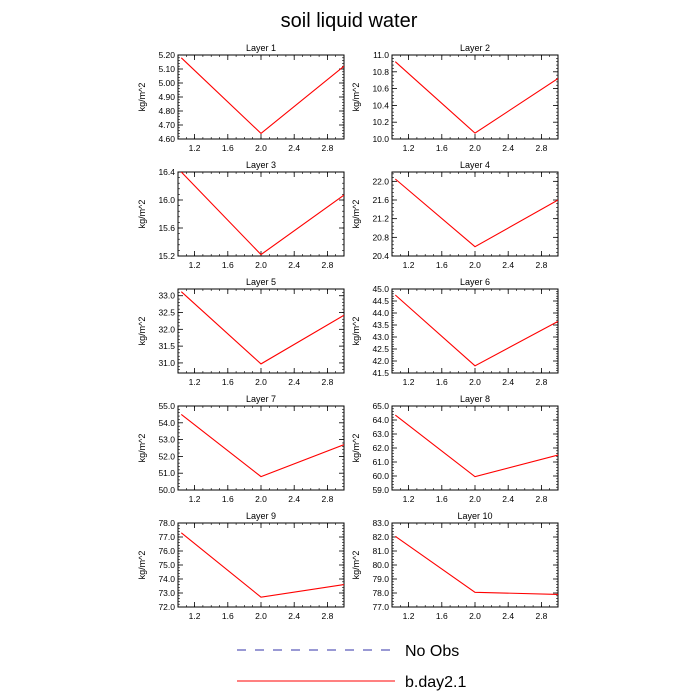 This screenshot has width=700, height=700. I want to click on legend: No Obs b.day2.1, so click(351, 667).